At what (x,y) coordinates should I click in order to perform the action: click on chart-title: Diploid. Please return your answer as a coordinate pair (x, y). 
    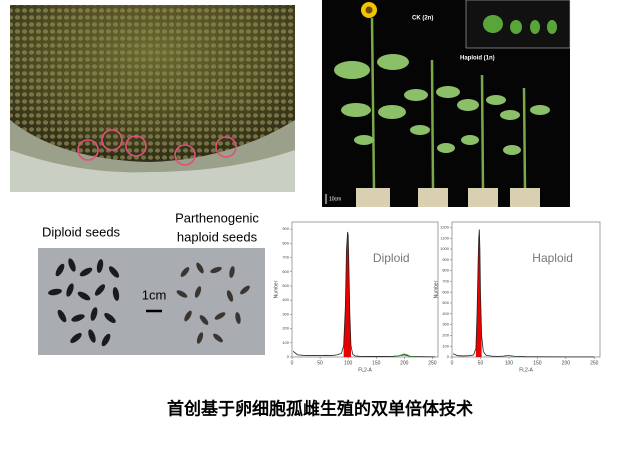
    Looking at the image, I should click on (391, 258).